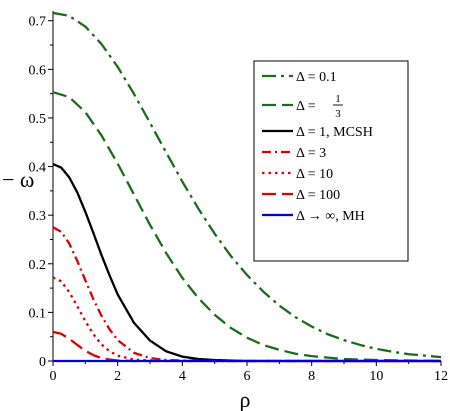 The height and width of the screenshot is (411, 450). Describe the element at coordinates (18, 179) in the screenshot. I see `y-axis-label: − ω` at that location.